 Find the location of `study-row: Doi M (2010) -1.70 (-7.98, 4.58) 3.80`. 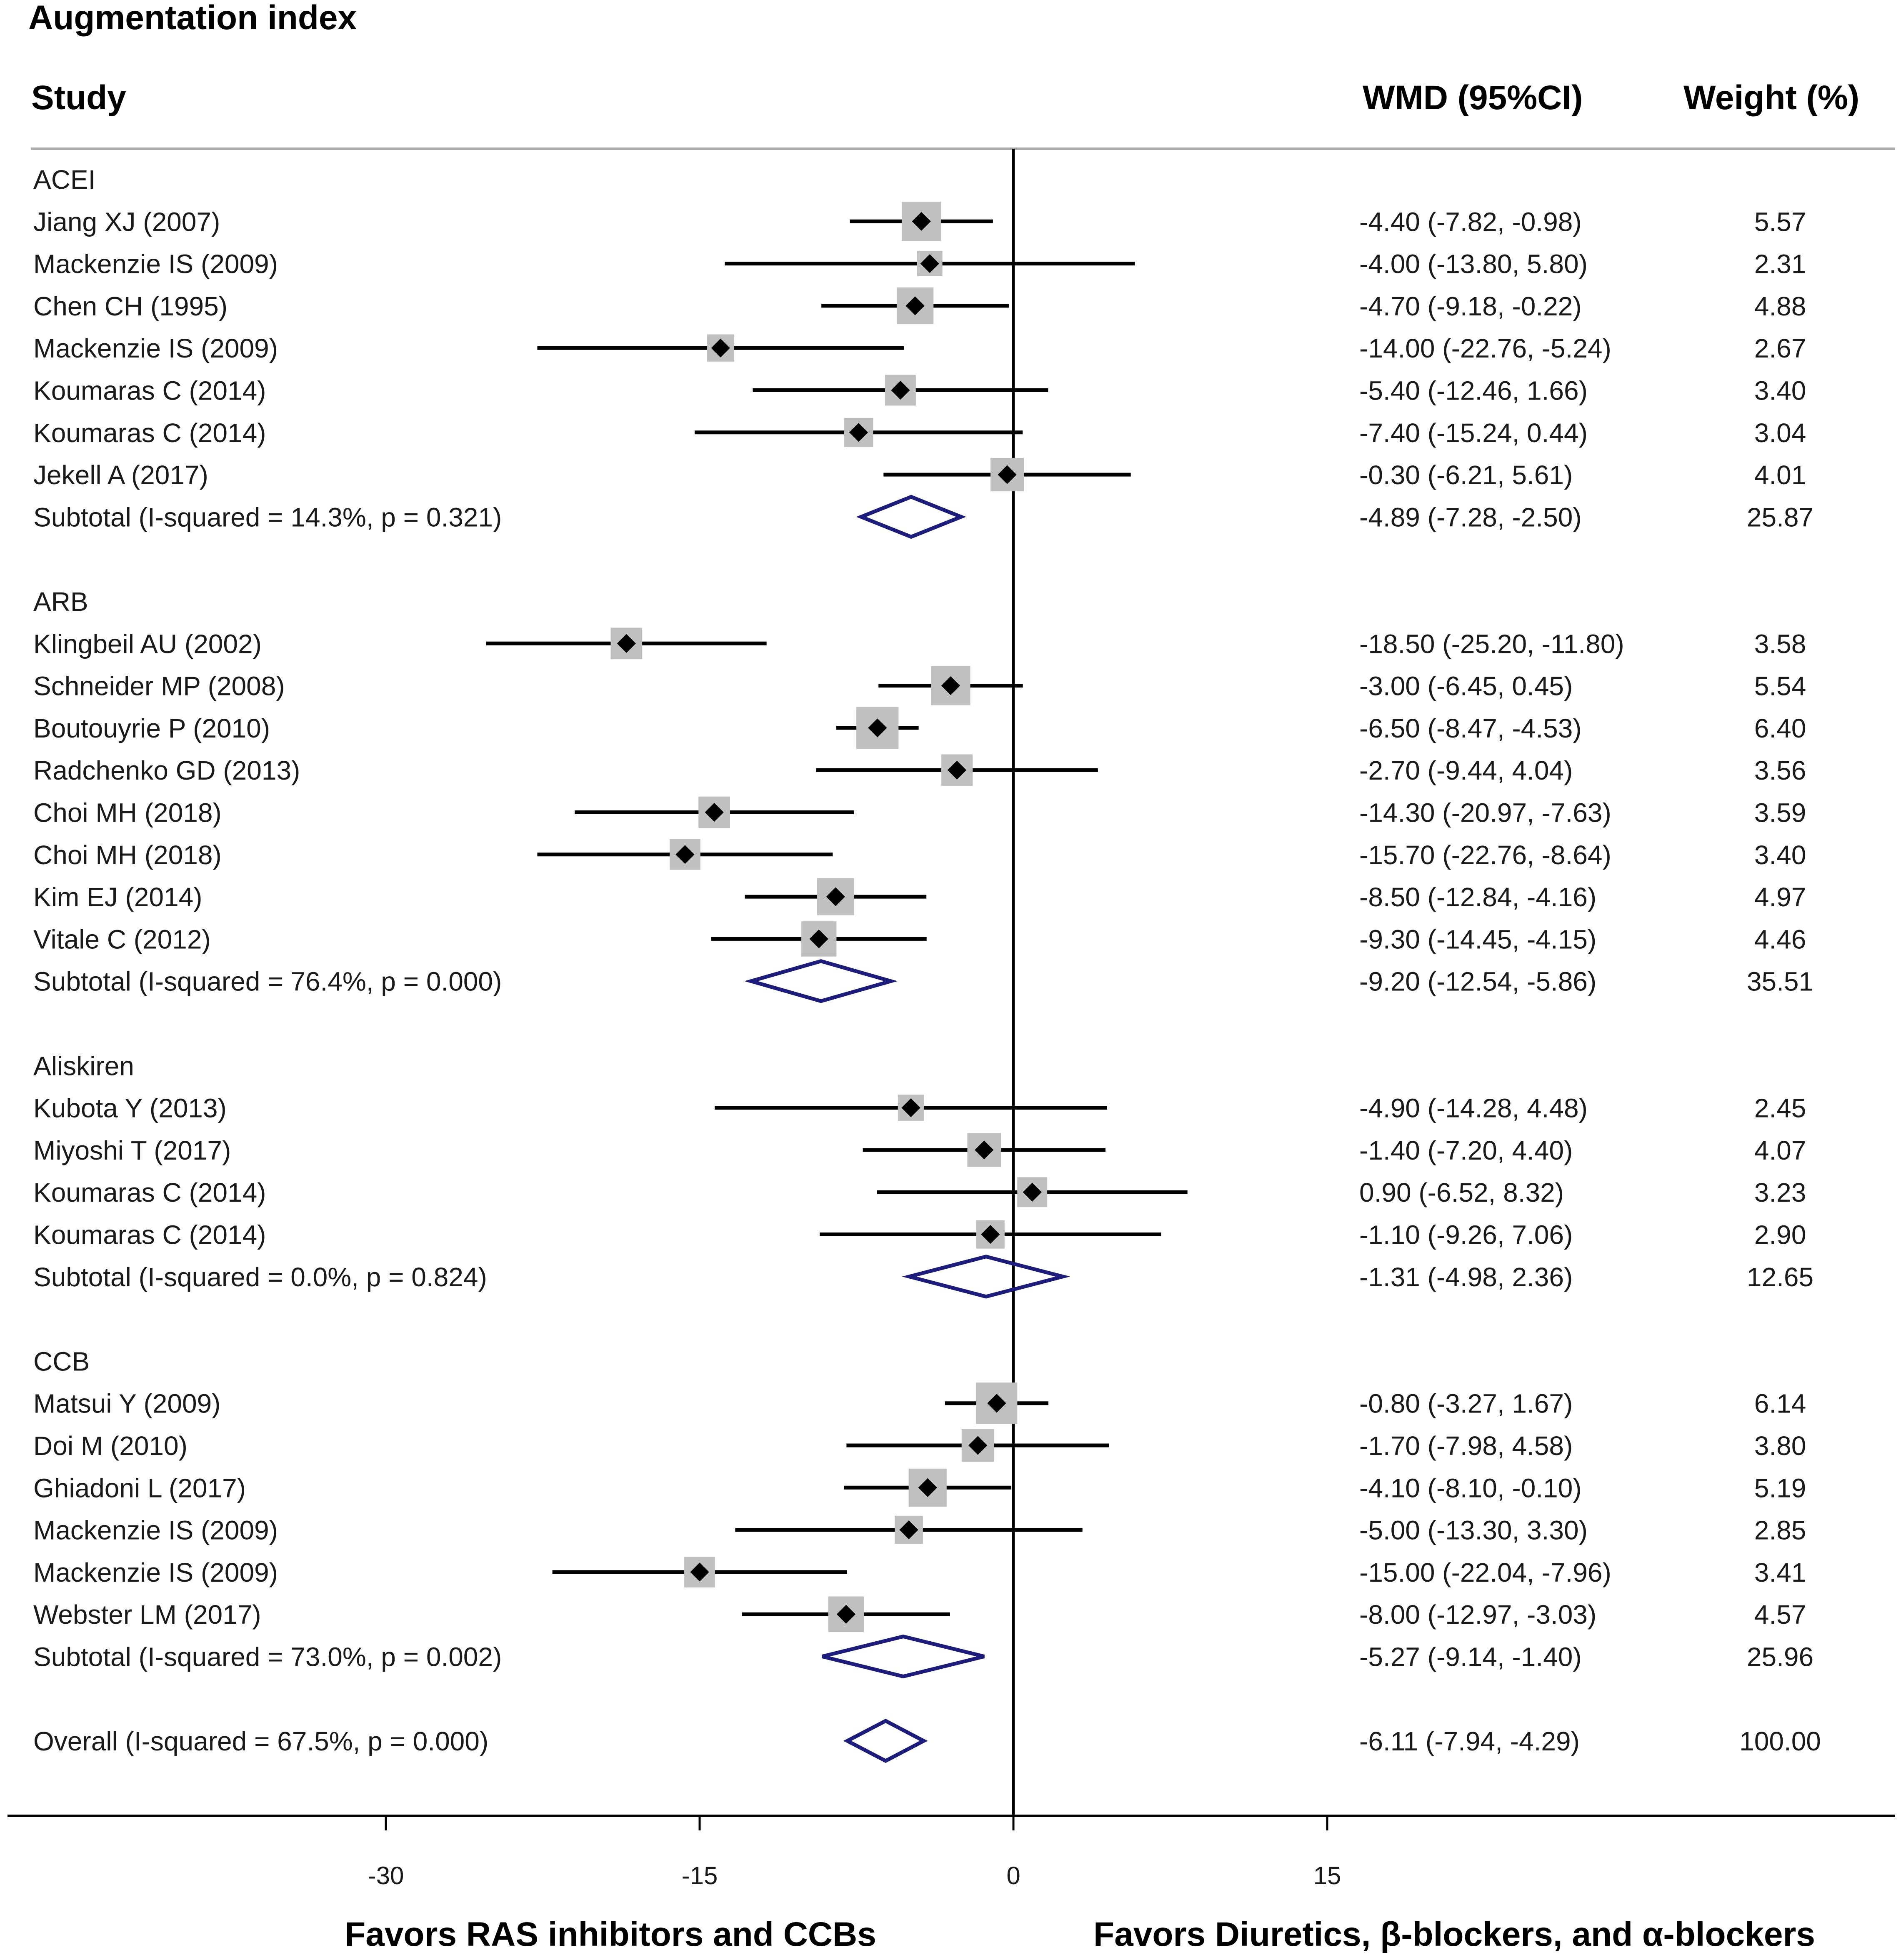

study-row: Doi M (2010) -1.70 (-7.98, 4.58) 3.80 is located at coordinates (919, 1445).